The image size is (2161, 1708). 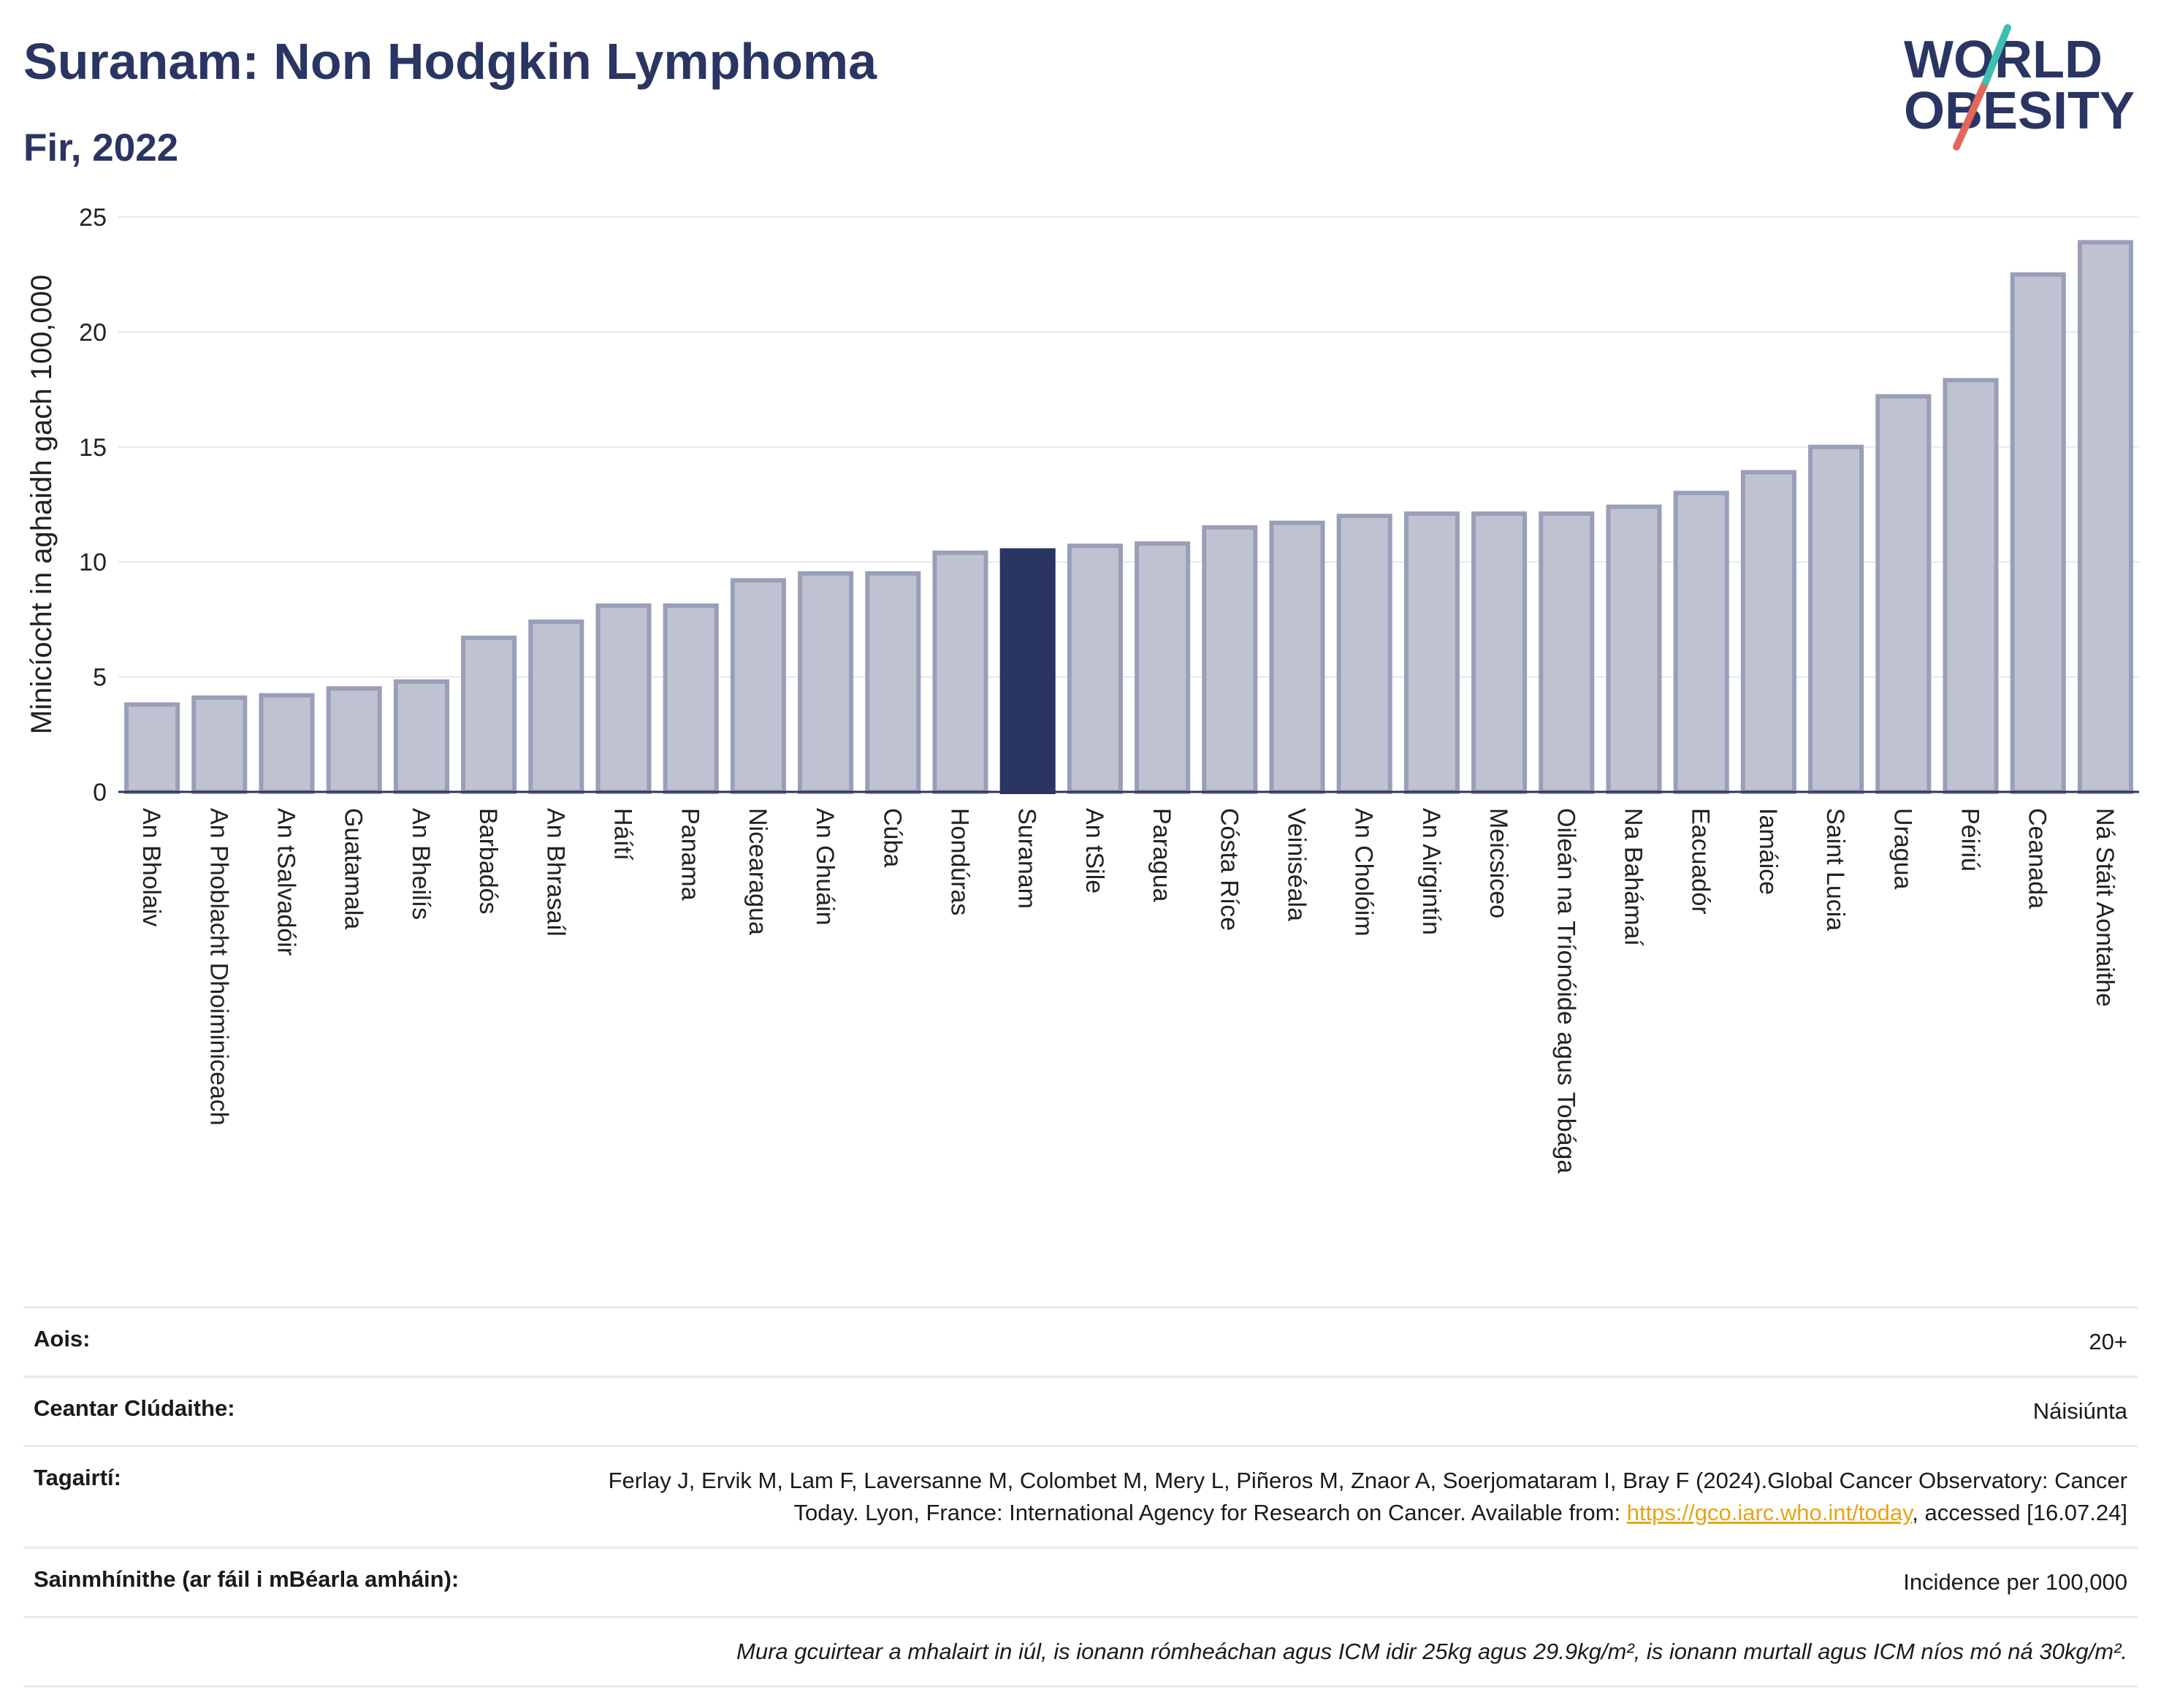 I want to click on bar-an-bheil-s, so click(x=421, y=736).